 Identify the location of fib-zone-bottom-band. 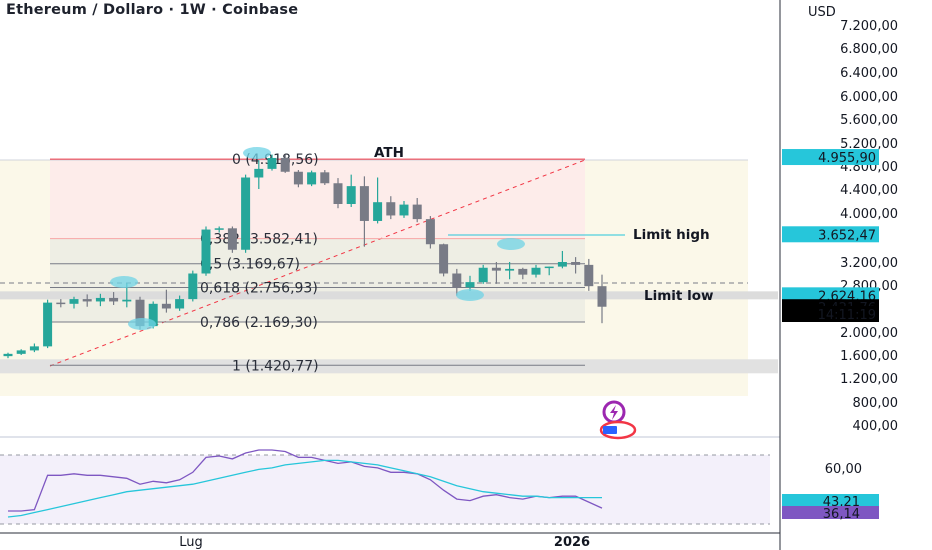
(389, 366).